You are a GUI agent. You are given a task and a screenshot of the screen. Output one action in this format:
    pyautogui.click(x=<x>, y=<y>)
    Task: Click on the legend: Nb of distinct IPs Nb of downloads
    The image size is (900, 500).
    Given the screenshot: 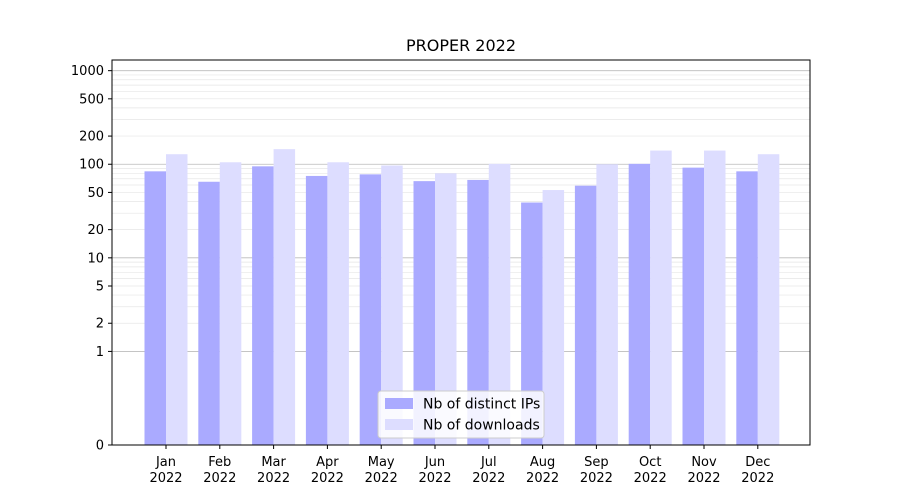 What is the action you would take?
    pyautogui.click(x=461, y=414)
    